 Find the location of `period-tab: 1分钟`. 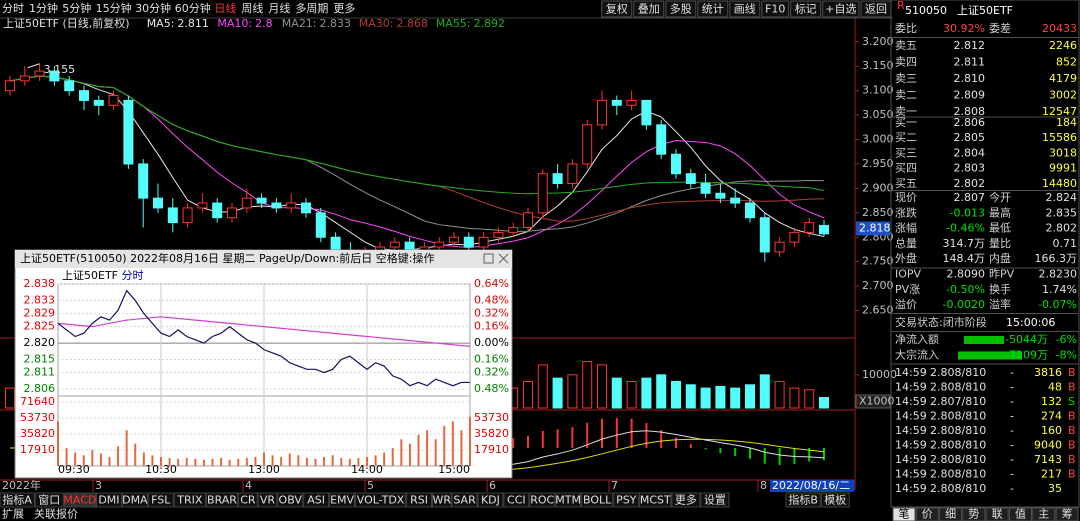

period-tab: 1分钟 is located at coordinates (43, 8).